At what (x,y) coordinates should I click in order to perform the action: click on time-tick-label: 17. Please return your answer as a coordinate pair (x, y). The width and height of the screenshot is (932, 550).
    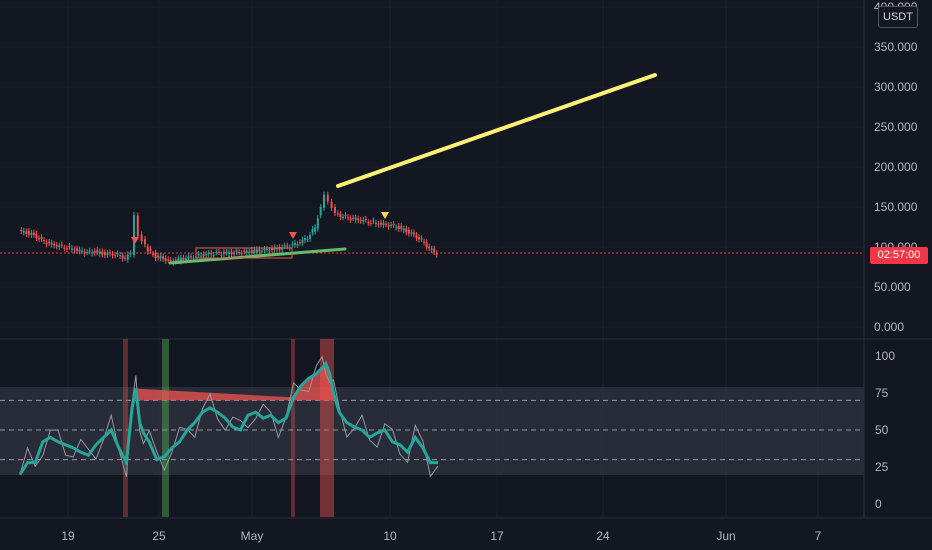
    Looking at the image, I should click on (497, 536).